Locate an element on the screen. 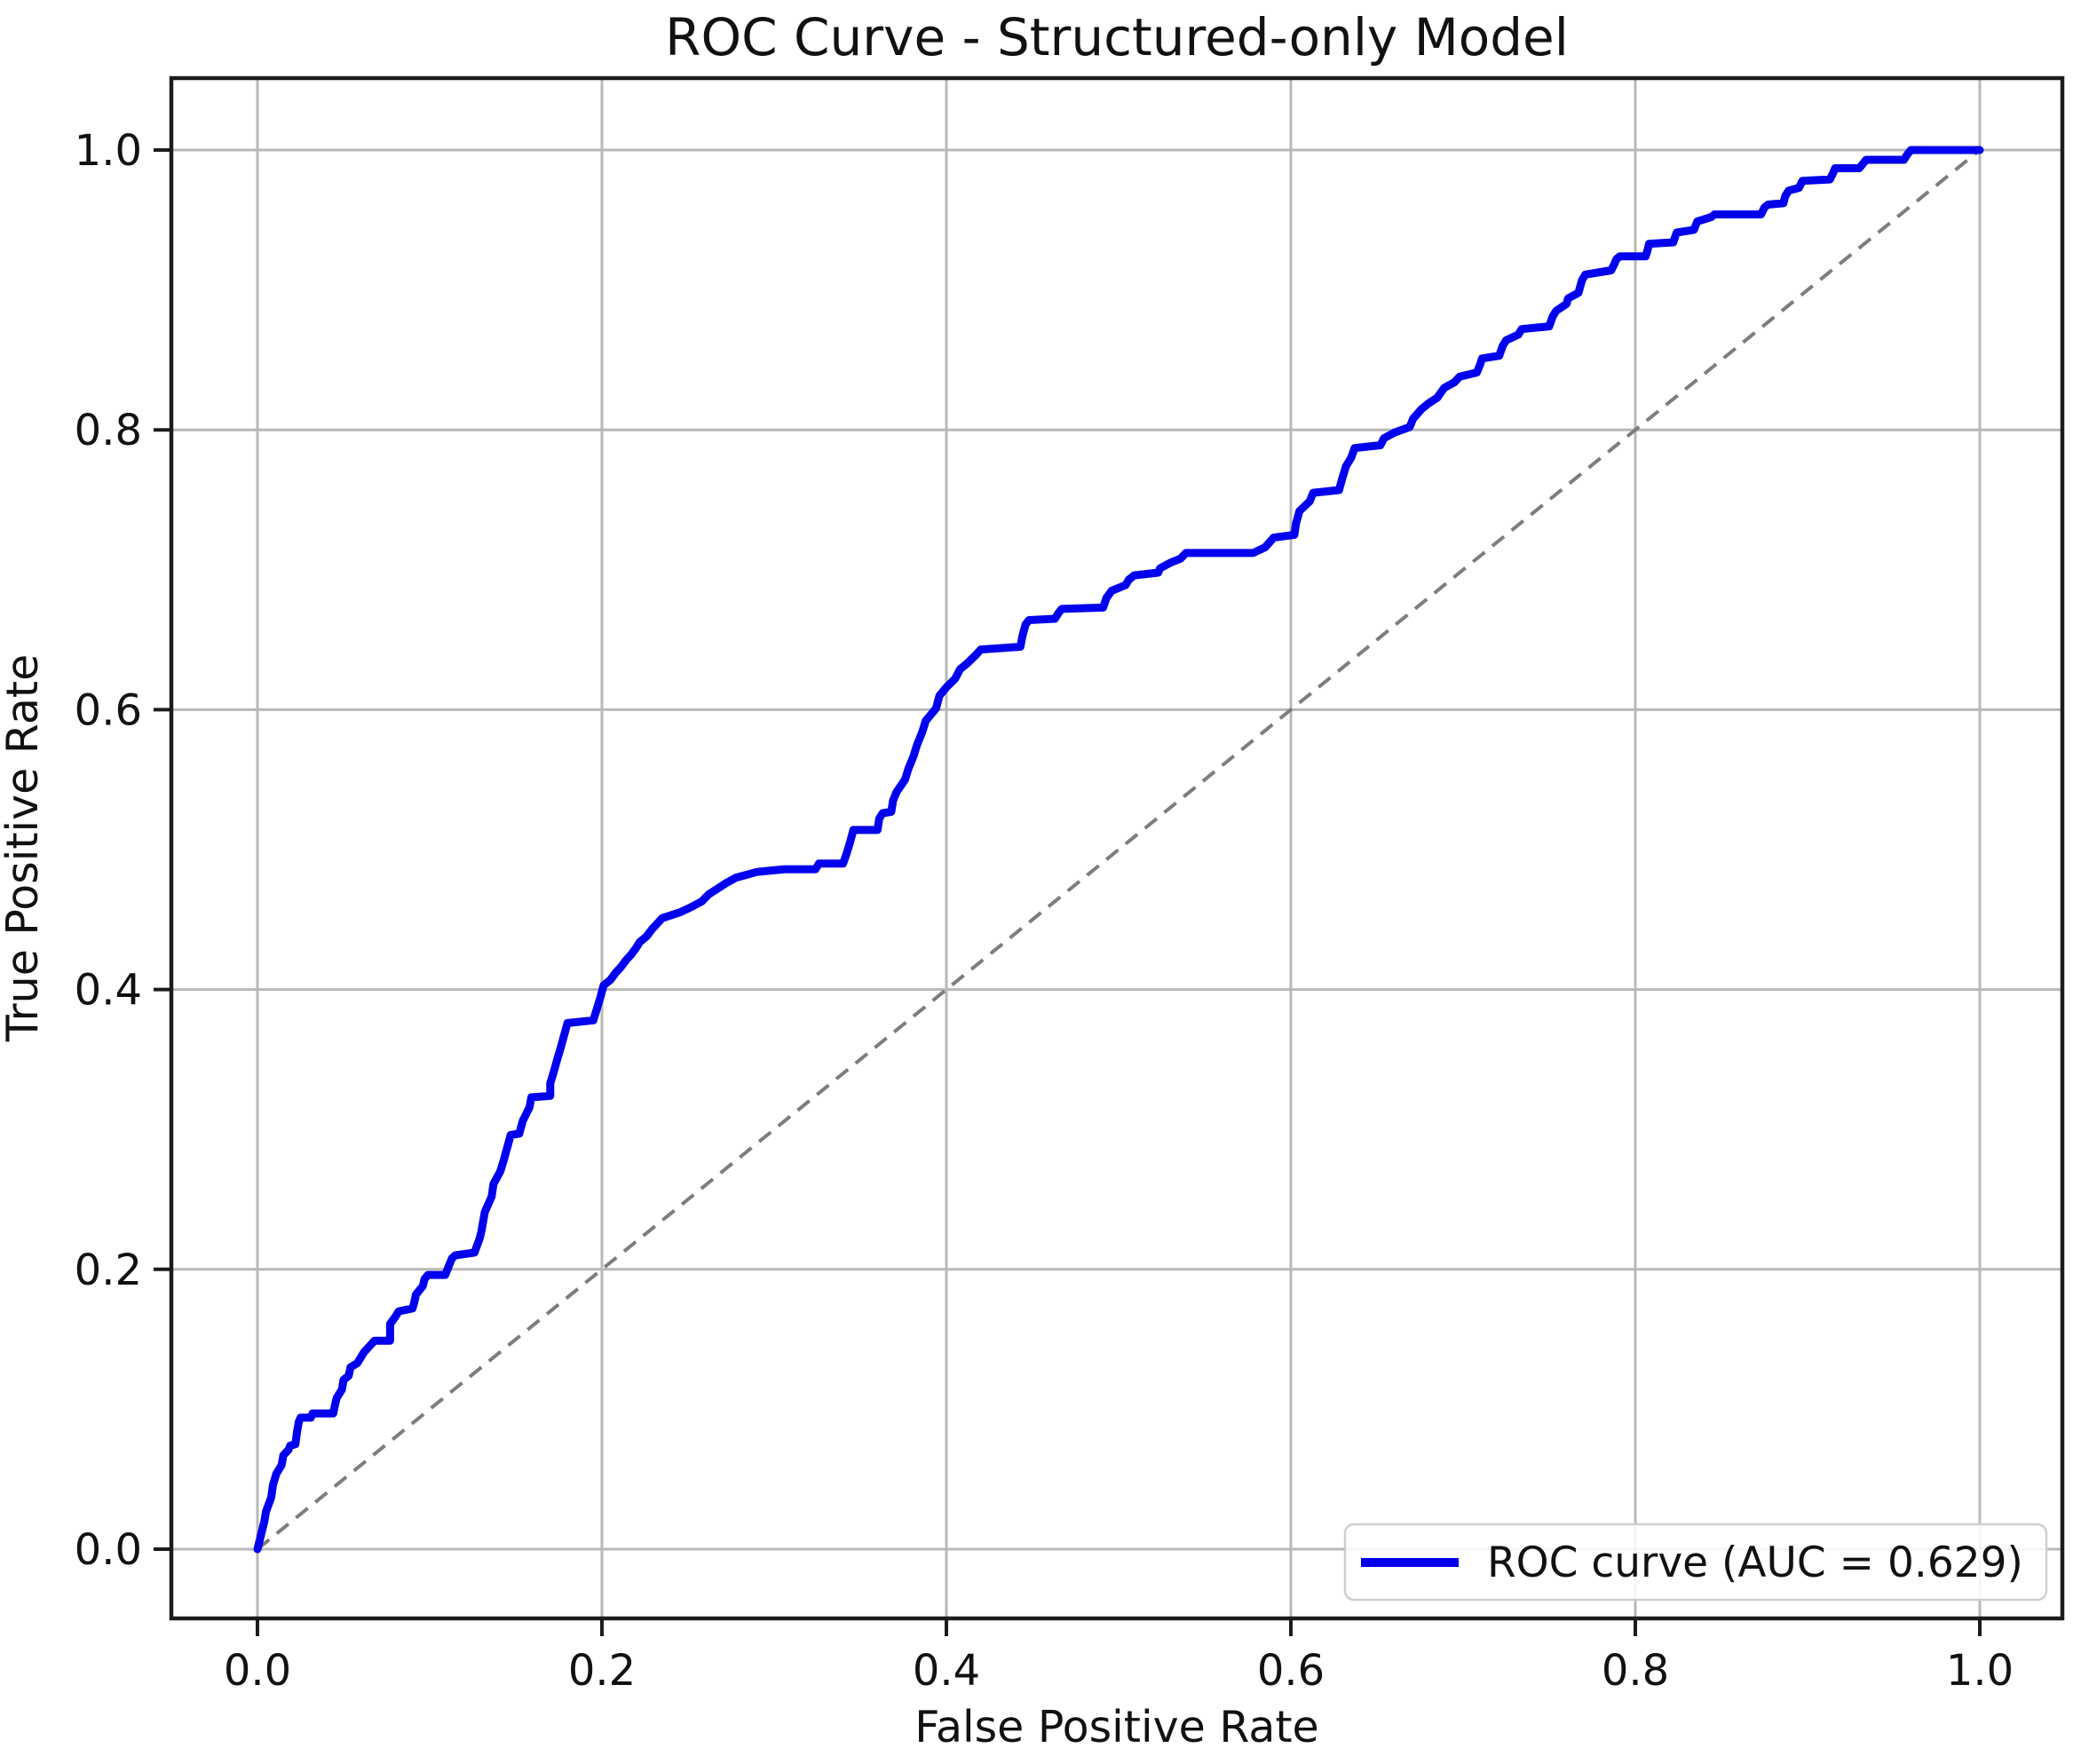 The image size is (2081, 1764). x-tick-label: 0.8 is located at coordinates (1635, 1671).